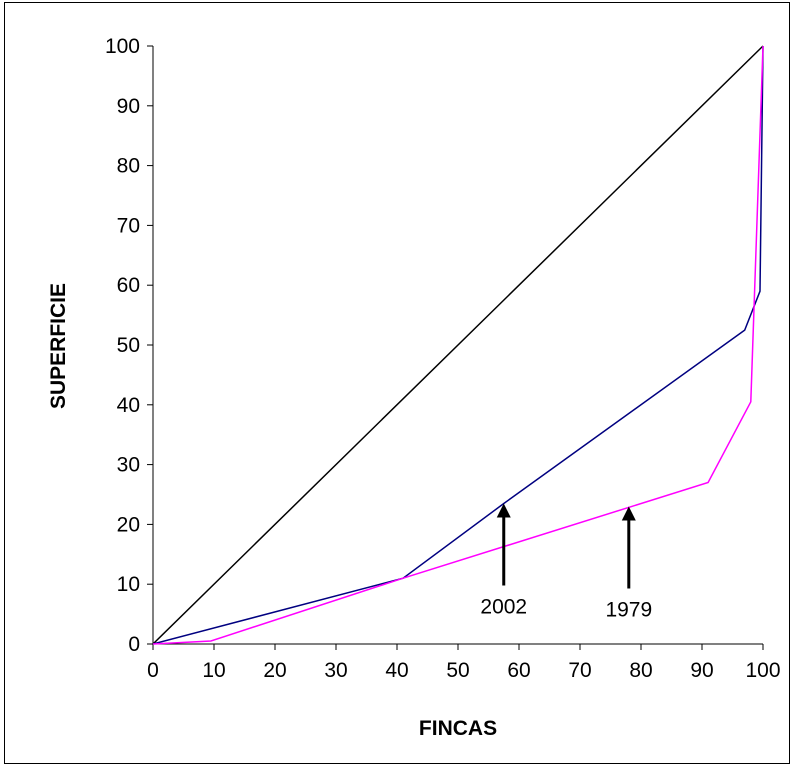 Image resolution: width=794 pixels, height=768 pixels. What do you see at coordinates (128, 285) in the screenshot?
I see `y-tick-label: 60` at bounding box center [128, 285].